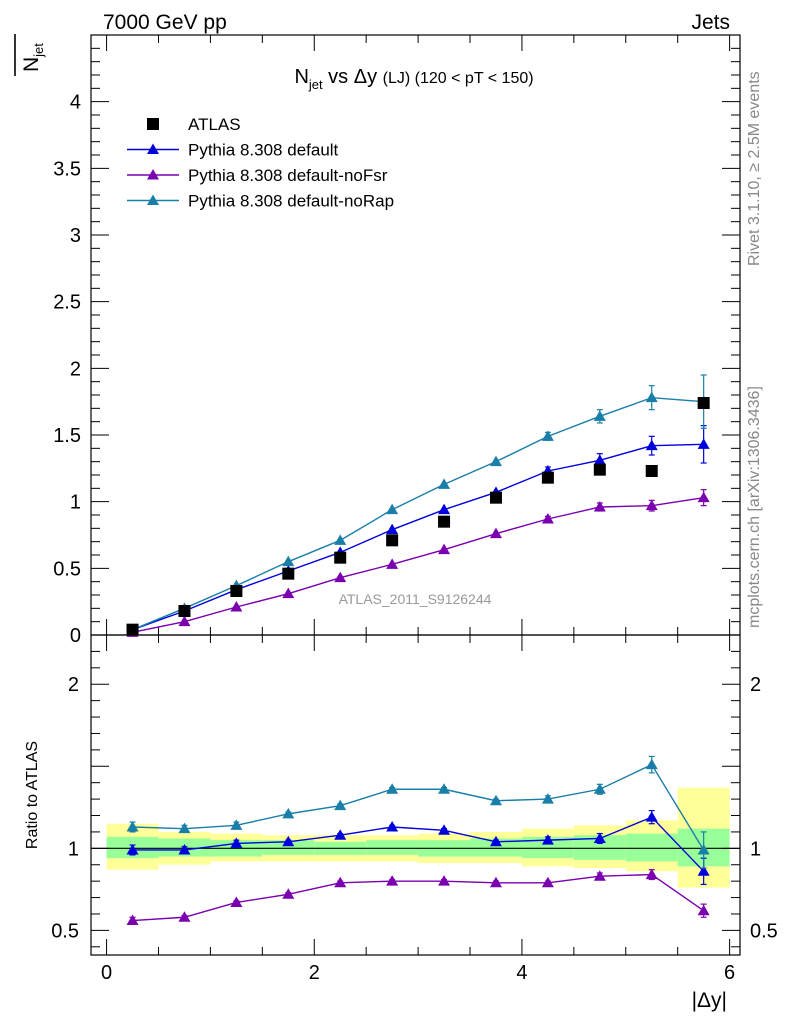 This screenshot has width=786, height=1024. What do you see at coordinates (521, 973) in the screenshot?
I see `xtick-label: 4` at bounding box center [521, 973].